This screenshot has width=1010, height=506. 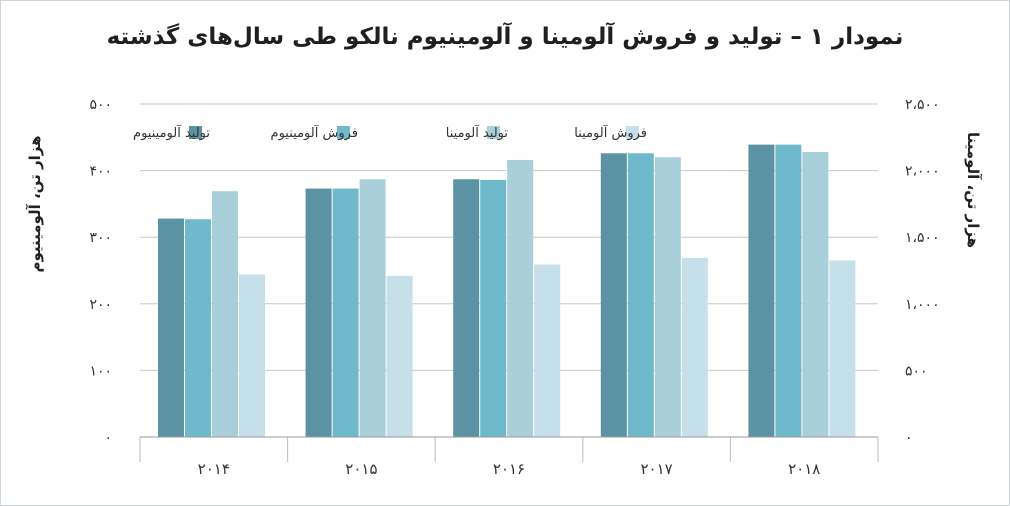 What do you see at coordinates (100, 305) in the screenshot?
I see `left-tick-label: ۲۰۰` at bounding box center [100, 305].